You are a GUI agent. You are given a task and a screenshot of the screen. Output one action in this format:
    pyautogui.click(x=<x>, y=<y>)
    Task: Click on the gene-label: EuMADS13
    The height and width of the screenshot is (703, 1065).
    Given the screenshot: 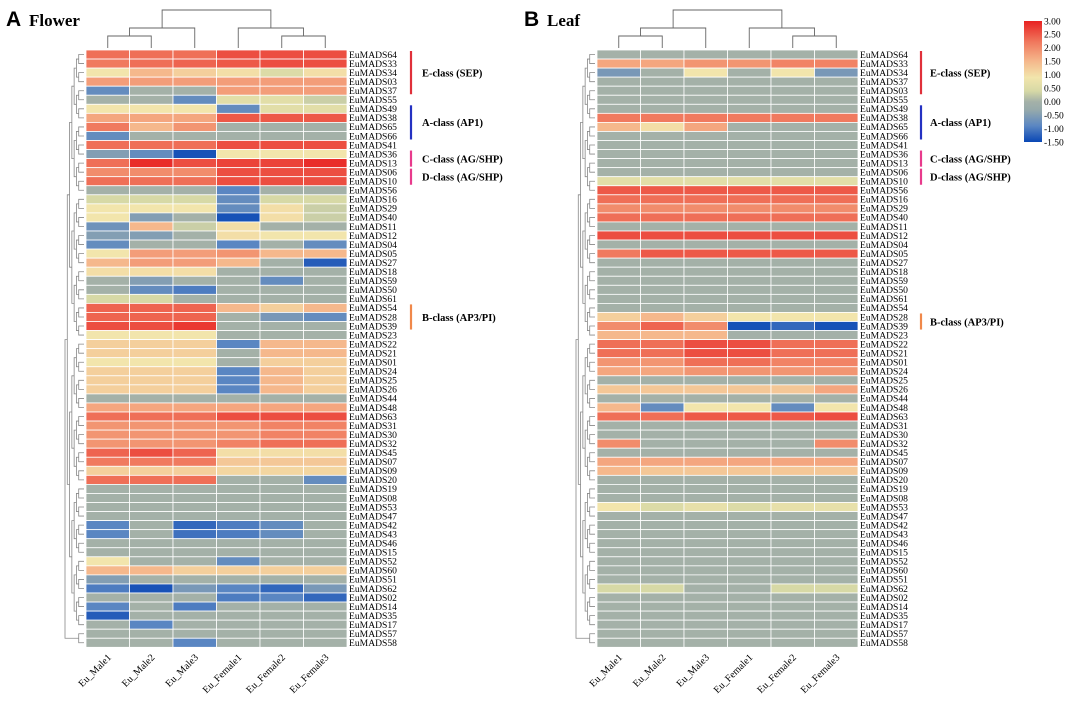 What is the action you would take?
    pyautogui.click(x=373, y=163)
    